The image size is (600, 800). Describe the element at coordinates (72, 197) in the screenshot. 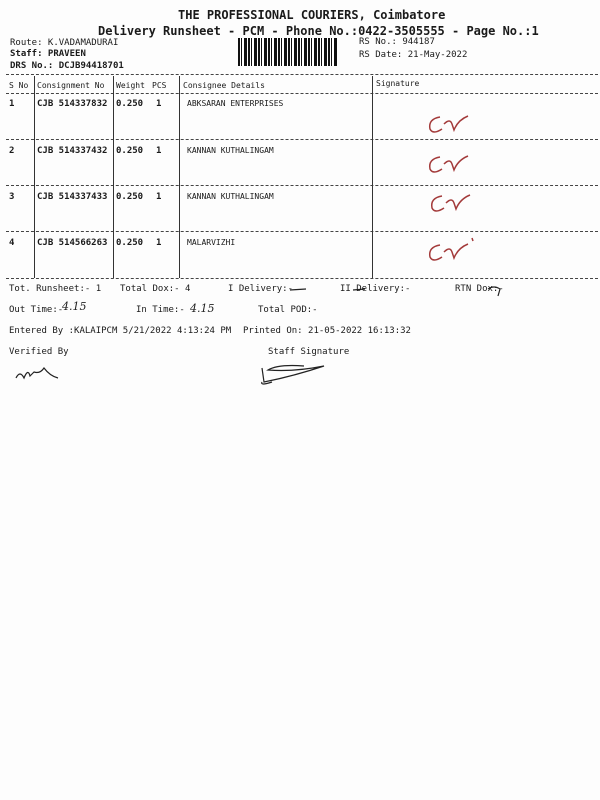

I see `row-consignment: CJB 514337433` at that location.